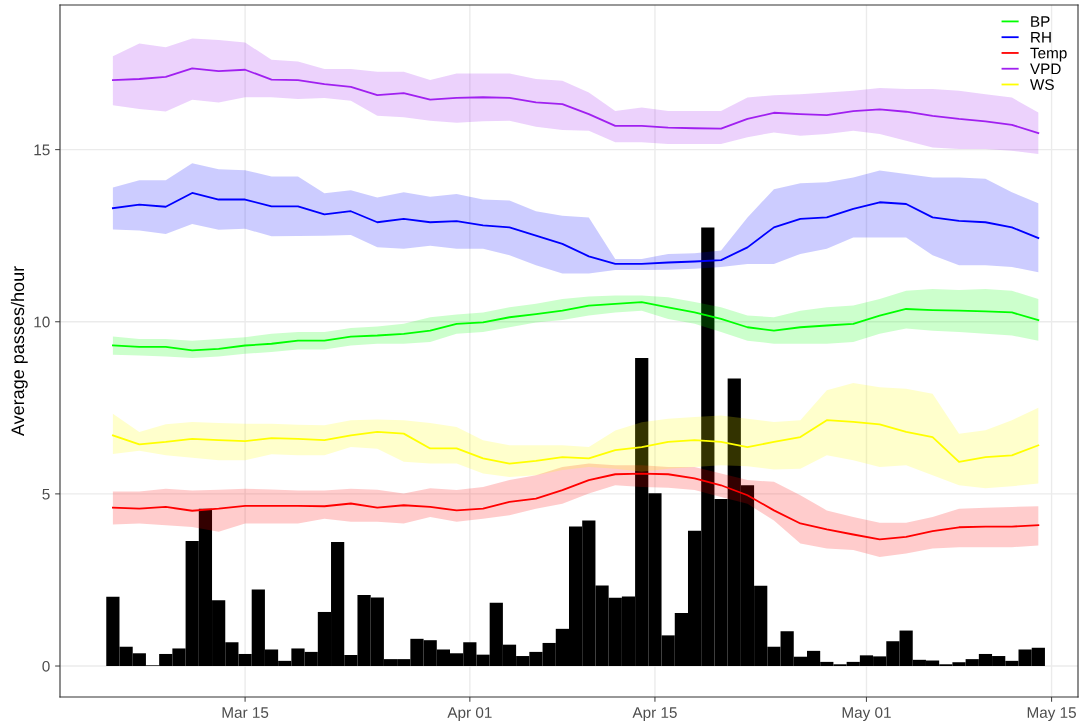 Image resolution: width=1081 pixels, height=723 pixels. What do you see at coordinates (42, 322) in the screenshot?
I see `y-tick-label: 10` at bounding box center [42, 322].